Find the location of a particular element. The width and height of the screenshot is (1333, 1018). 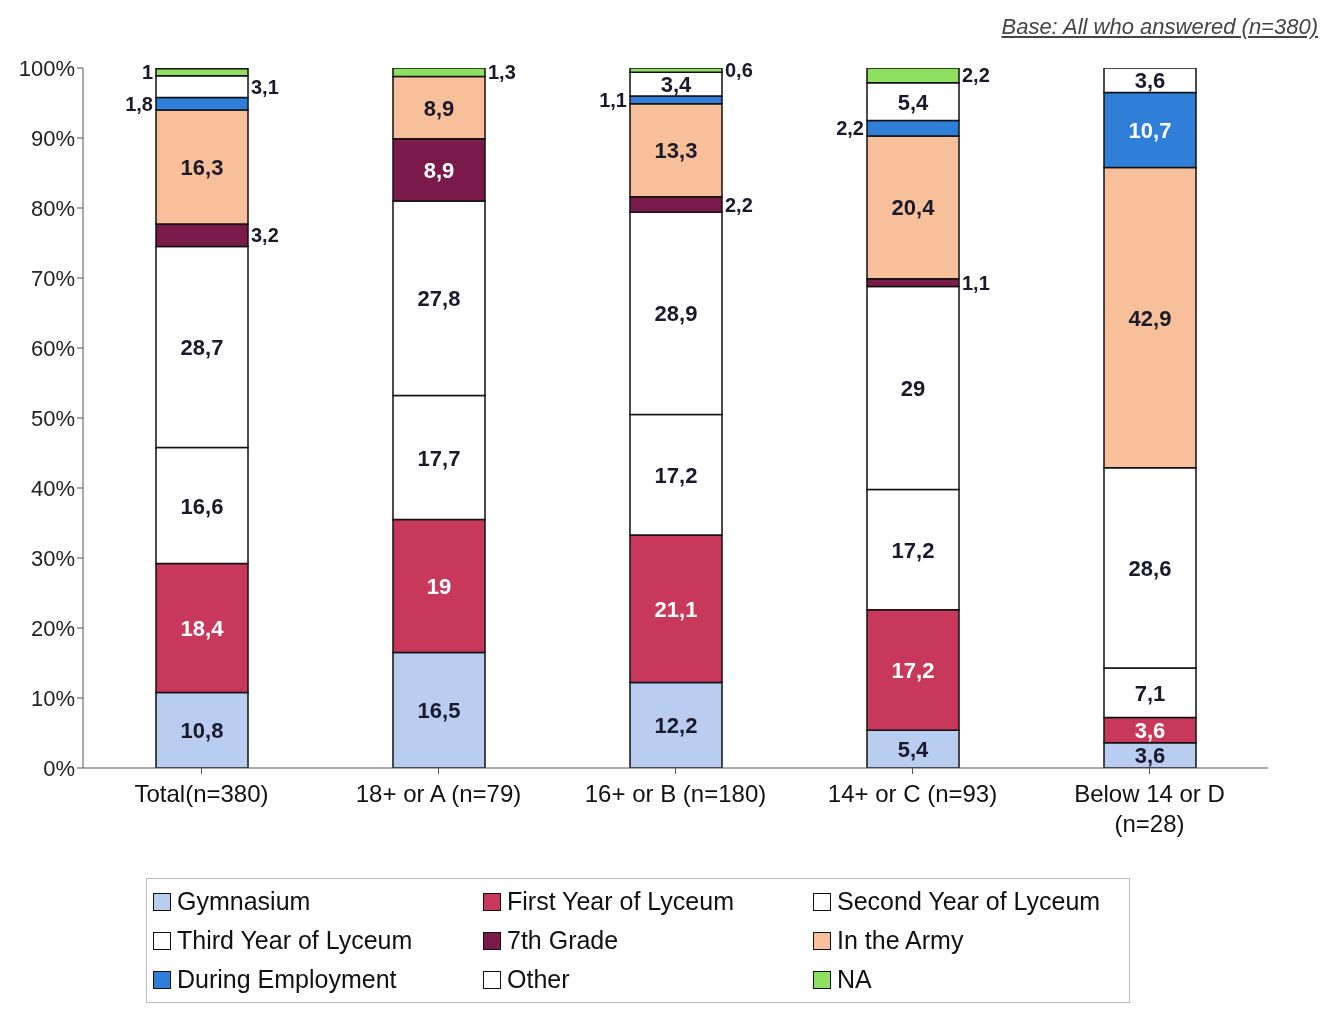

data-label: 21,1 is located at coordinates (676, 609).